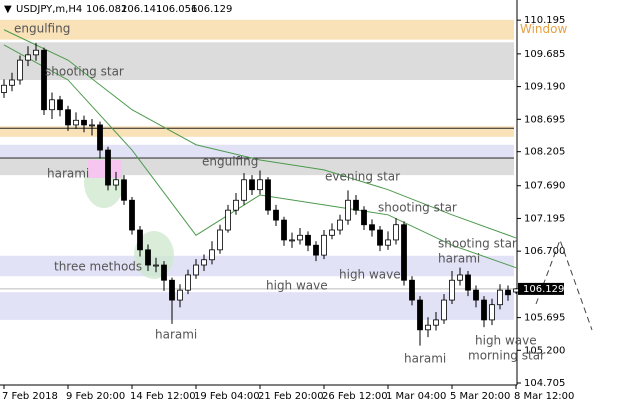 The image size is (644, 406). Describe the element at coordinates (506, 356) in the screenshot. I see `pattern-label: morning star` at that location.